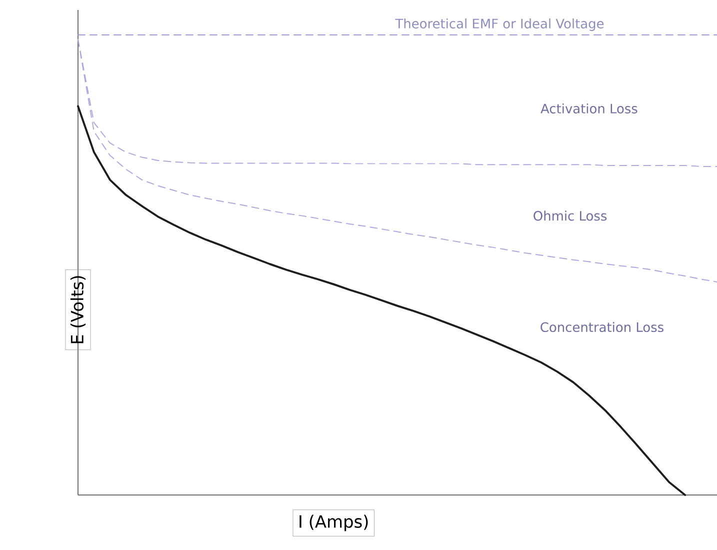  What do you see at coordinates (602, 327) in the screenshot?
I see `annotation: Concentration Loss` at bounding box center [602, 327].